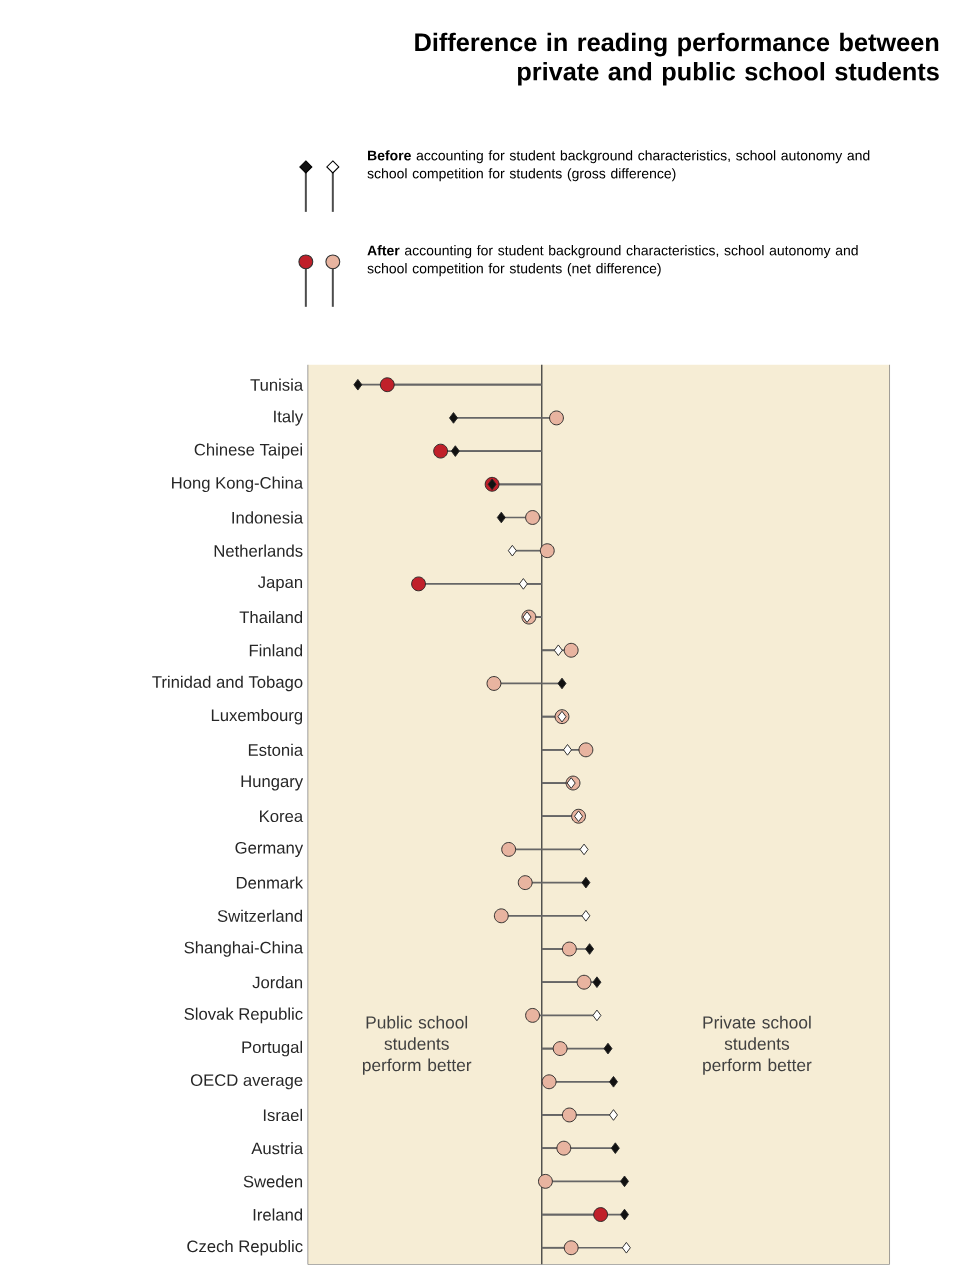 The height and width of the screenshot is (1265, 969). What do you see at coordinates (417, 1045) in the screenshot?
I see `annotation: Public school students perform better` at bounding box center [417, 1045].